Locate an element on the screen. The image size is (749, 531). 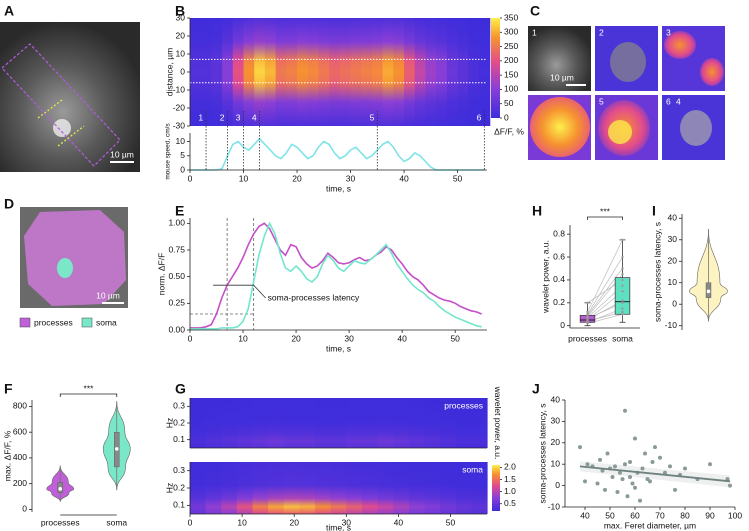
colorbar-tick-label: 150 is located at coordinates (511, 74).